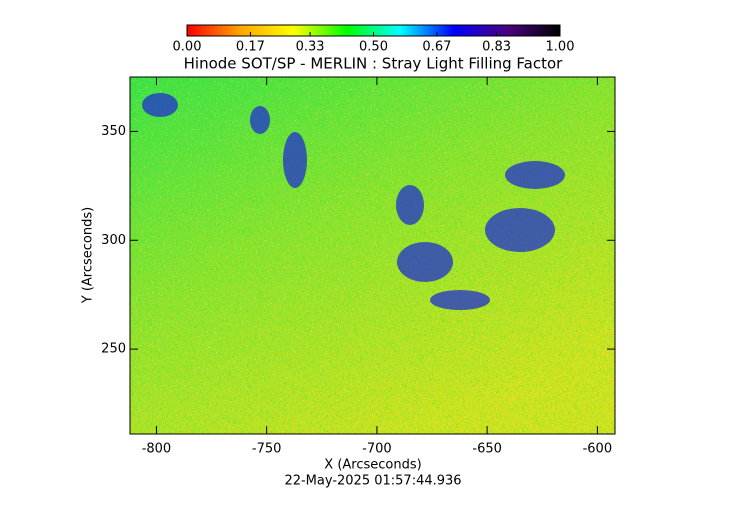 The image size is (746, 512). Describe the element at coordinates (372, 481) in the screenshot. I see `footer: 22-May-2025 01:57:44.936` at that location.